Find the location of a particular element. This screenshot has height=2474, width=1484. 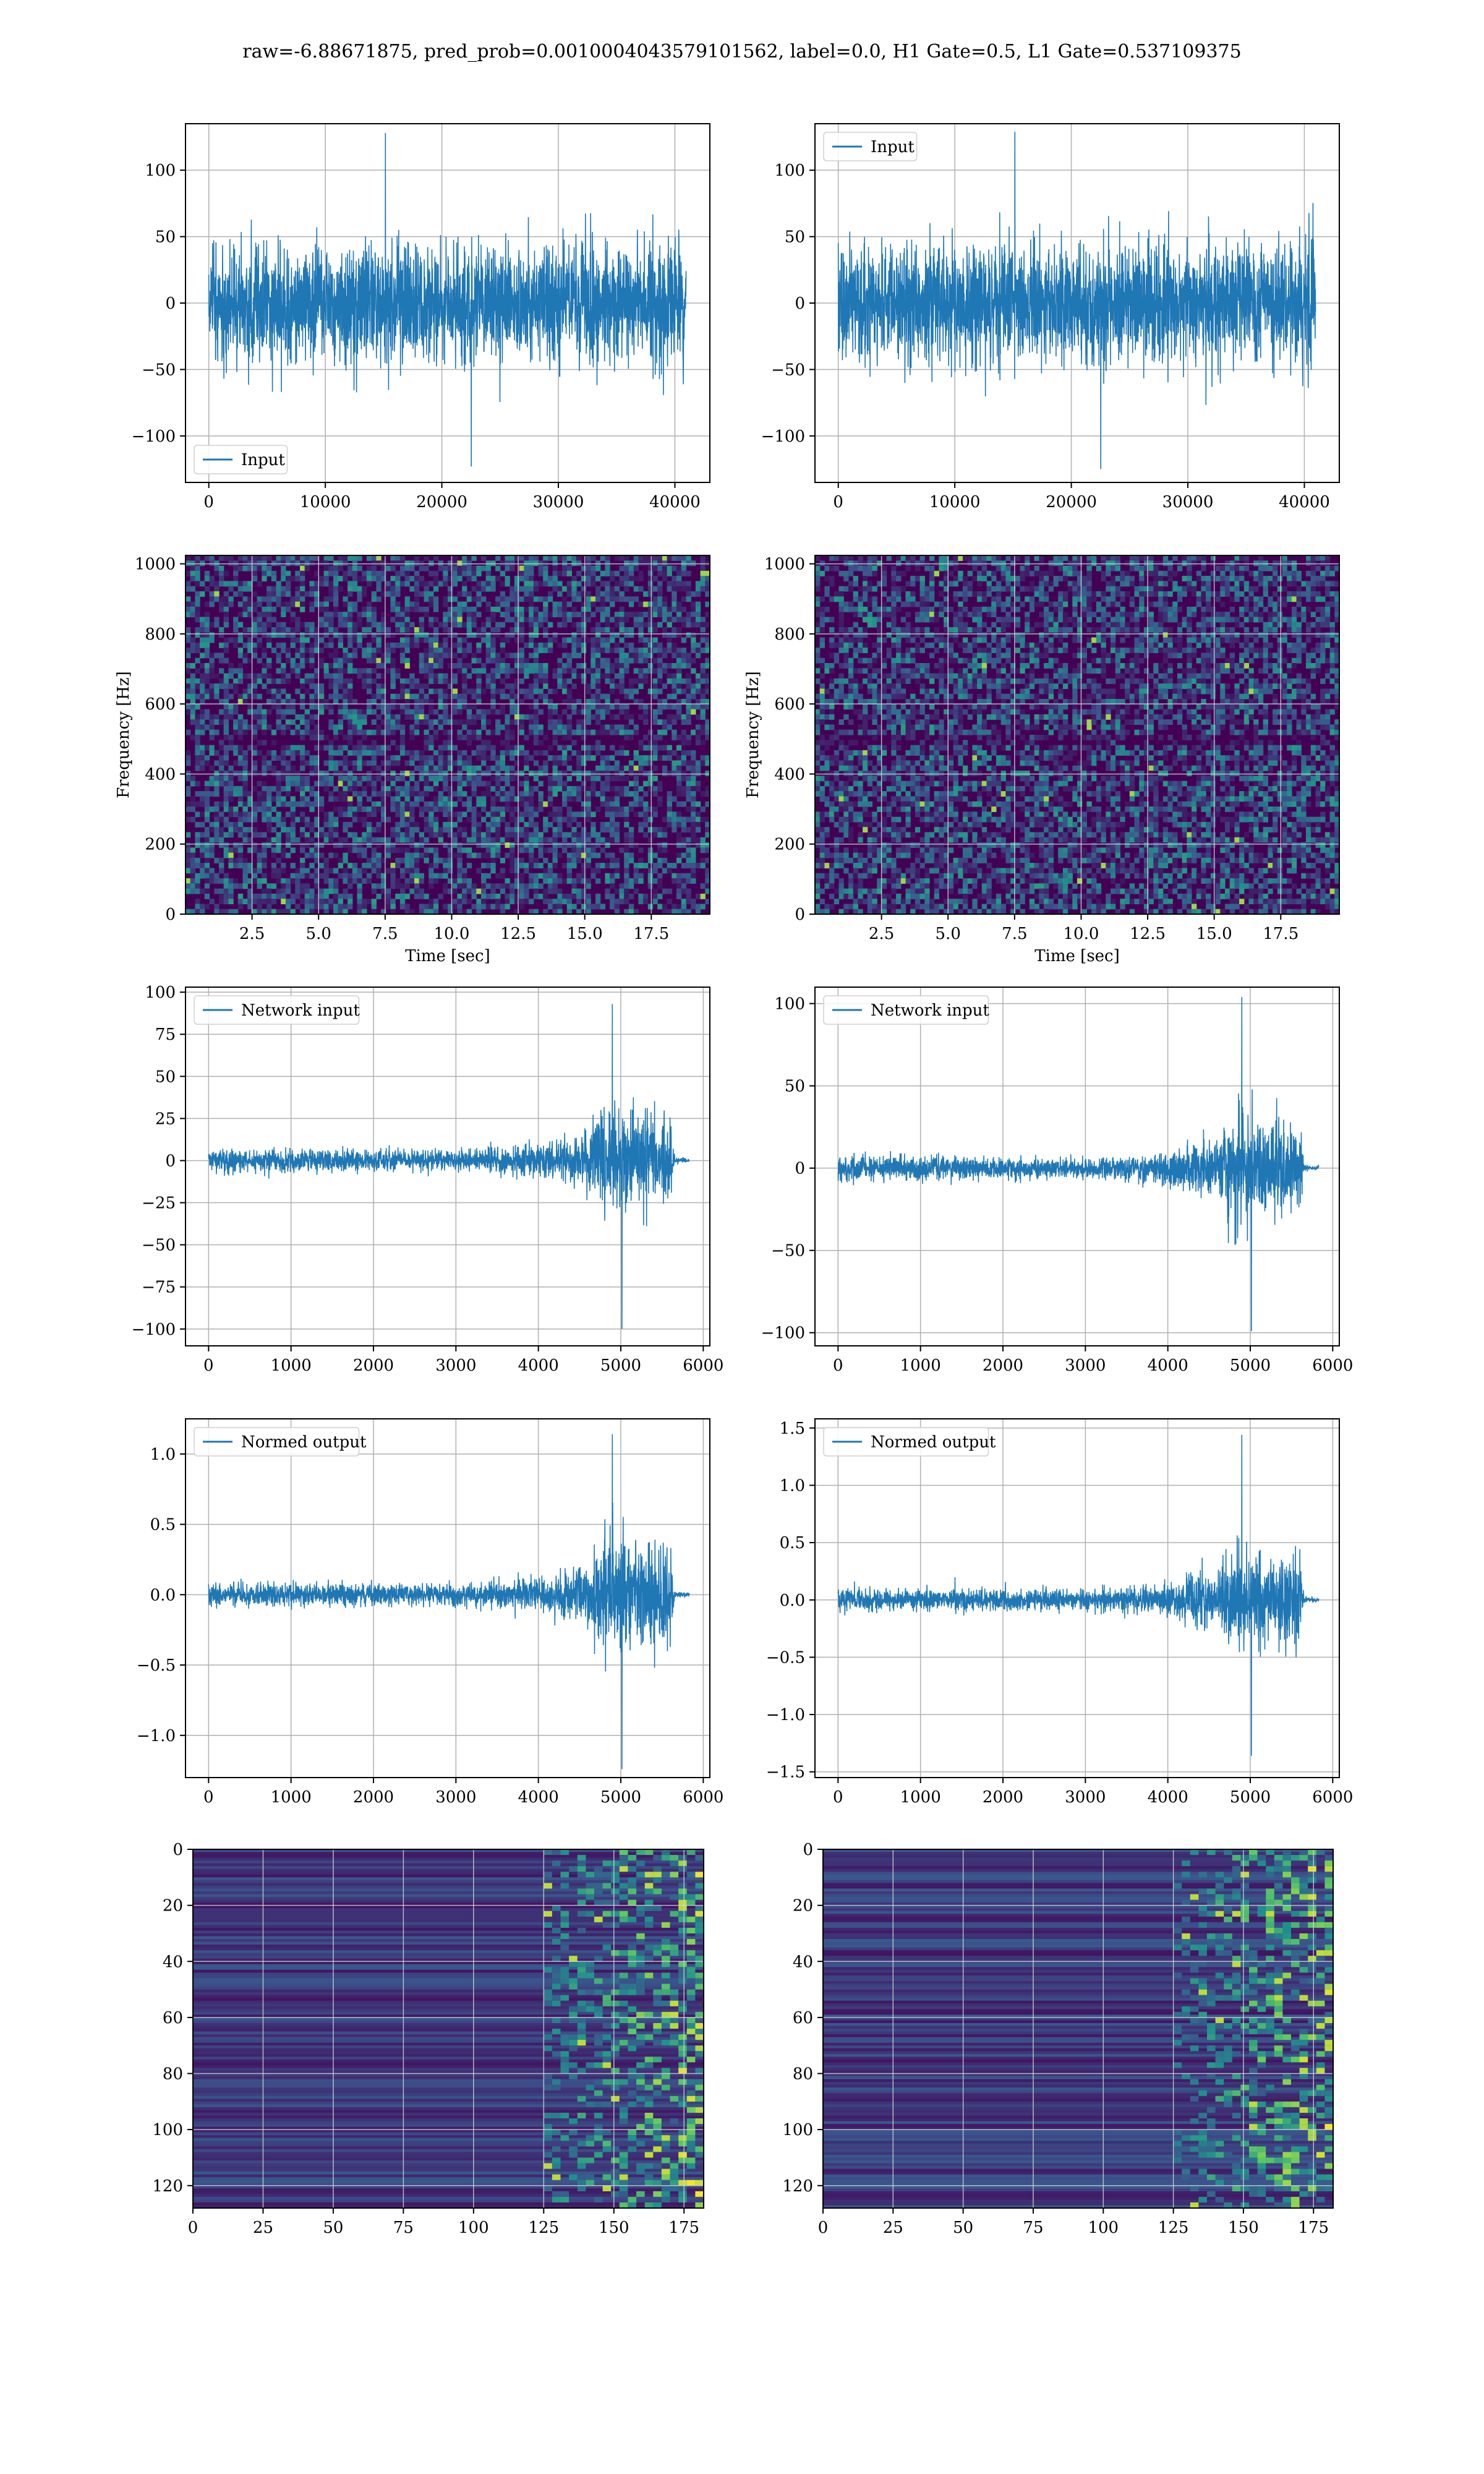

legend-box is located at coordinates (906, 1442).